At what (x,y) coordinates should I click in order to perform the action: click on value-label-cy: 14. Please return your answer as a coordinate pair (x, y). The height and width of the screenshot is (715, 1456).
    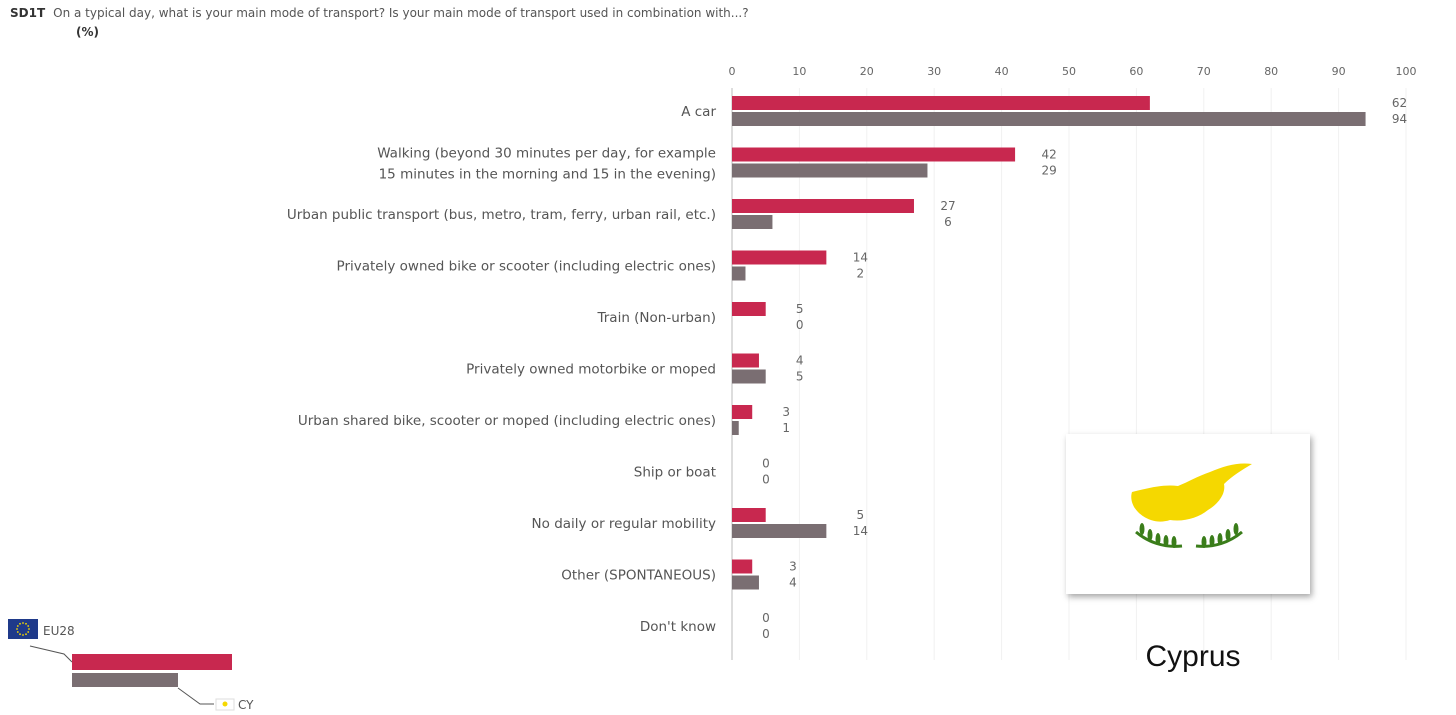
    Looking at the image, I should click on (860, 531).